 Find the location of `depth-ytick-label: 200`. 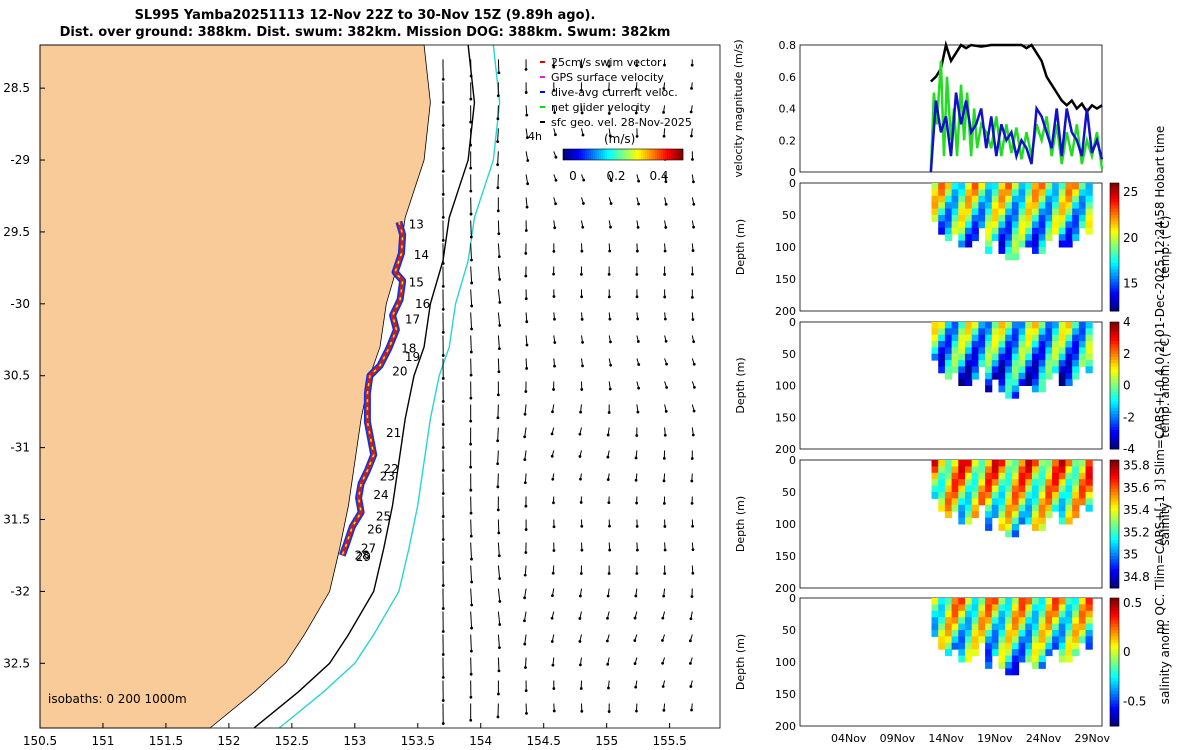

depth-ytick-label: 200 is located at coordinates (785, 588).